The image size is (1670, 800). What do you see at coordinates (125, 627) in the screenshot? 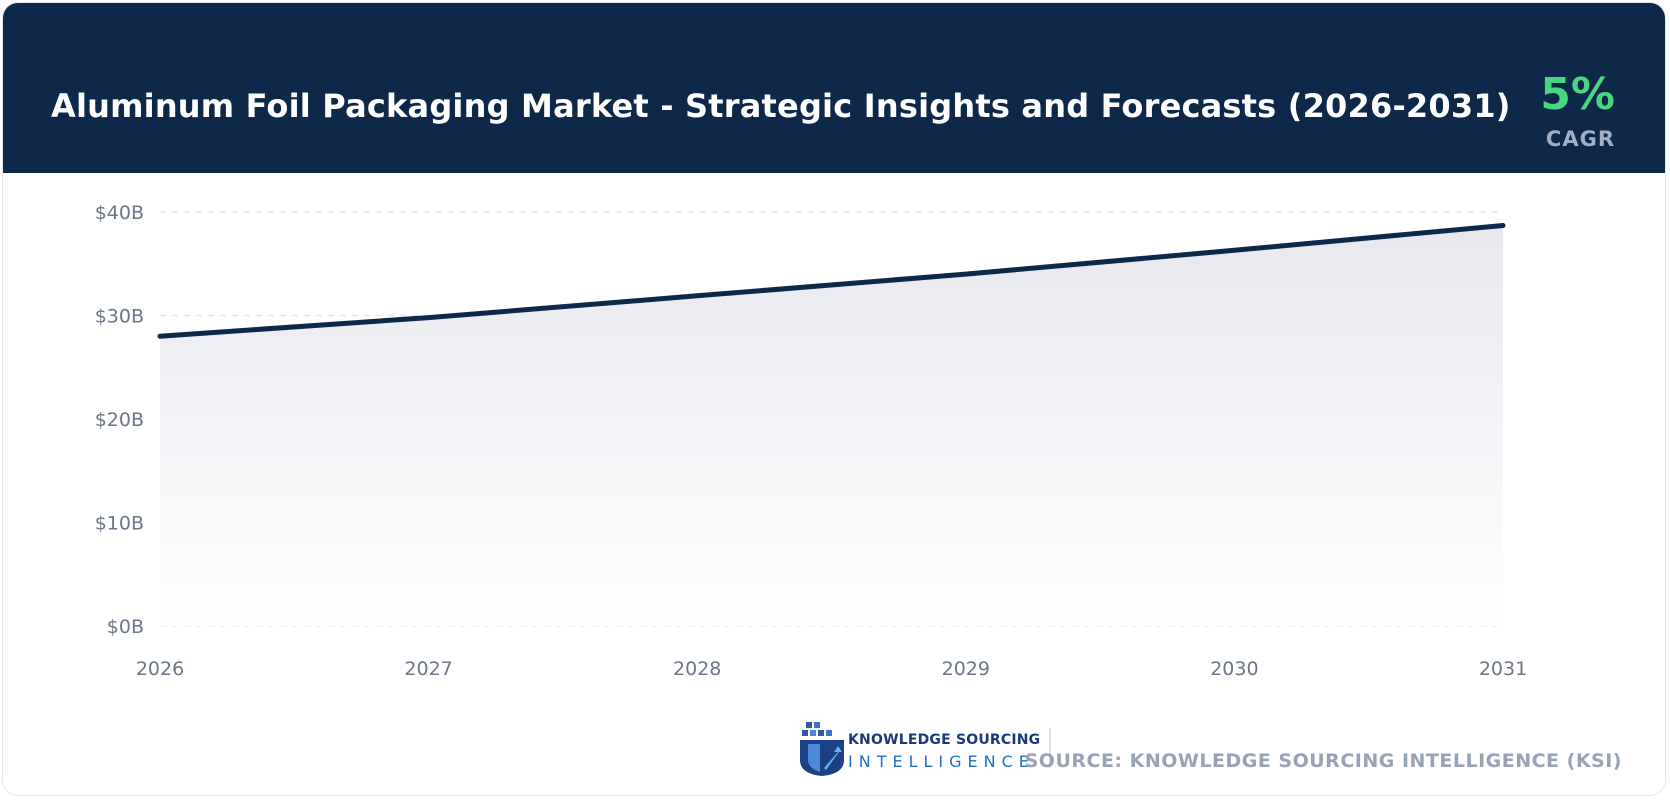
I see `y-tick-label: $0B` at bounding box center [125, 627].